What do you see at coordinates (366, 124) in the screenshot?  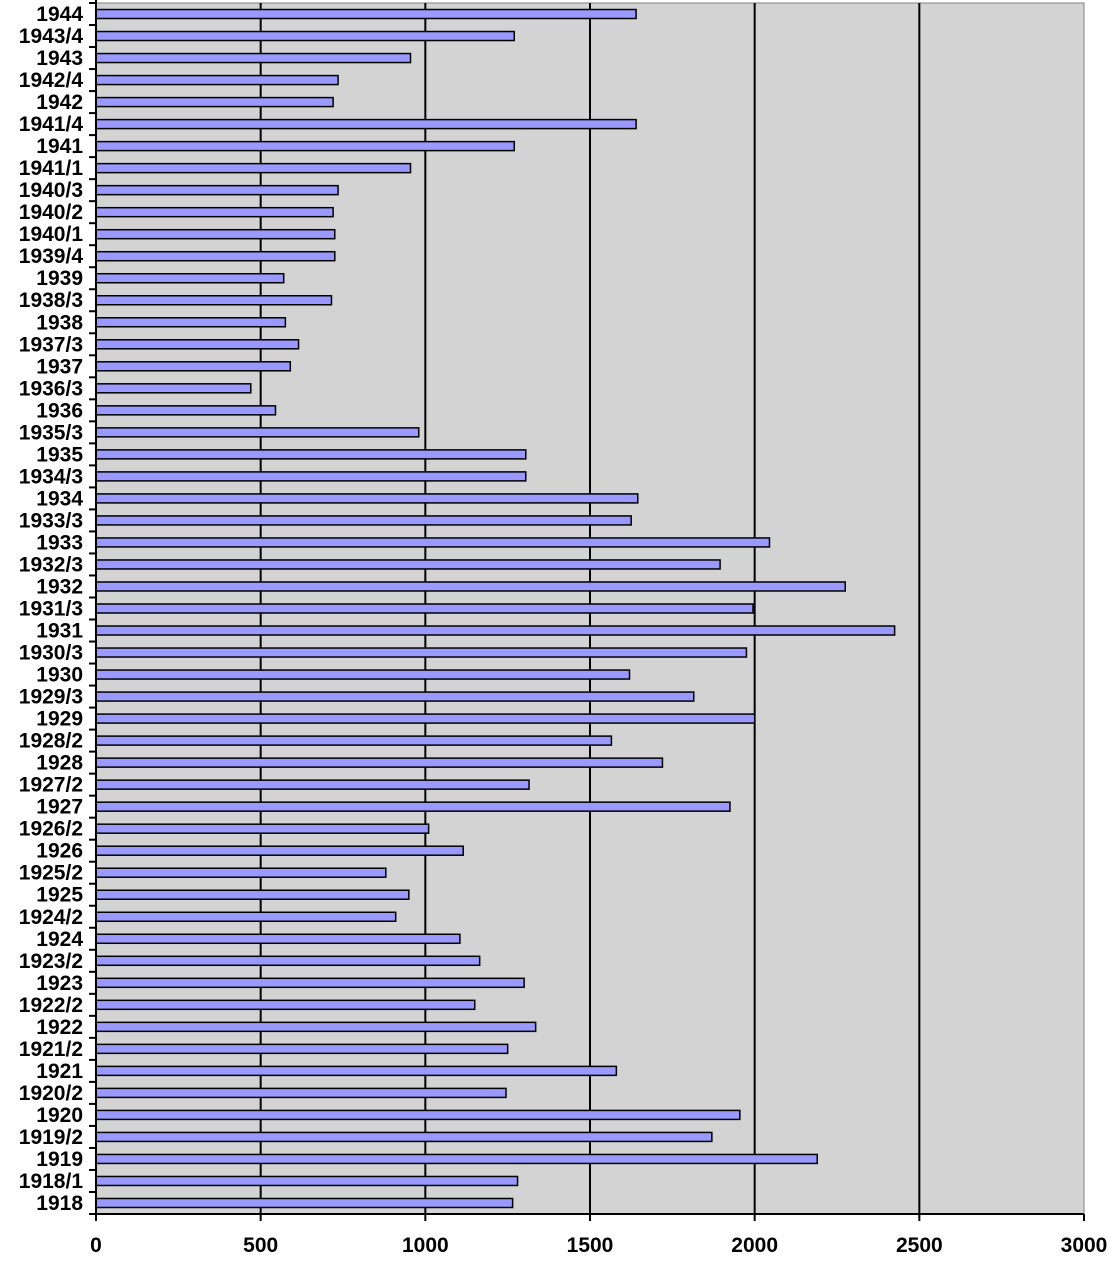 I see `bar-1941/4` at bounding box center [366, 124].